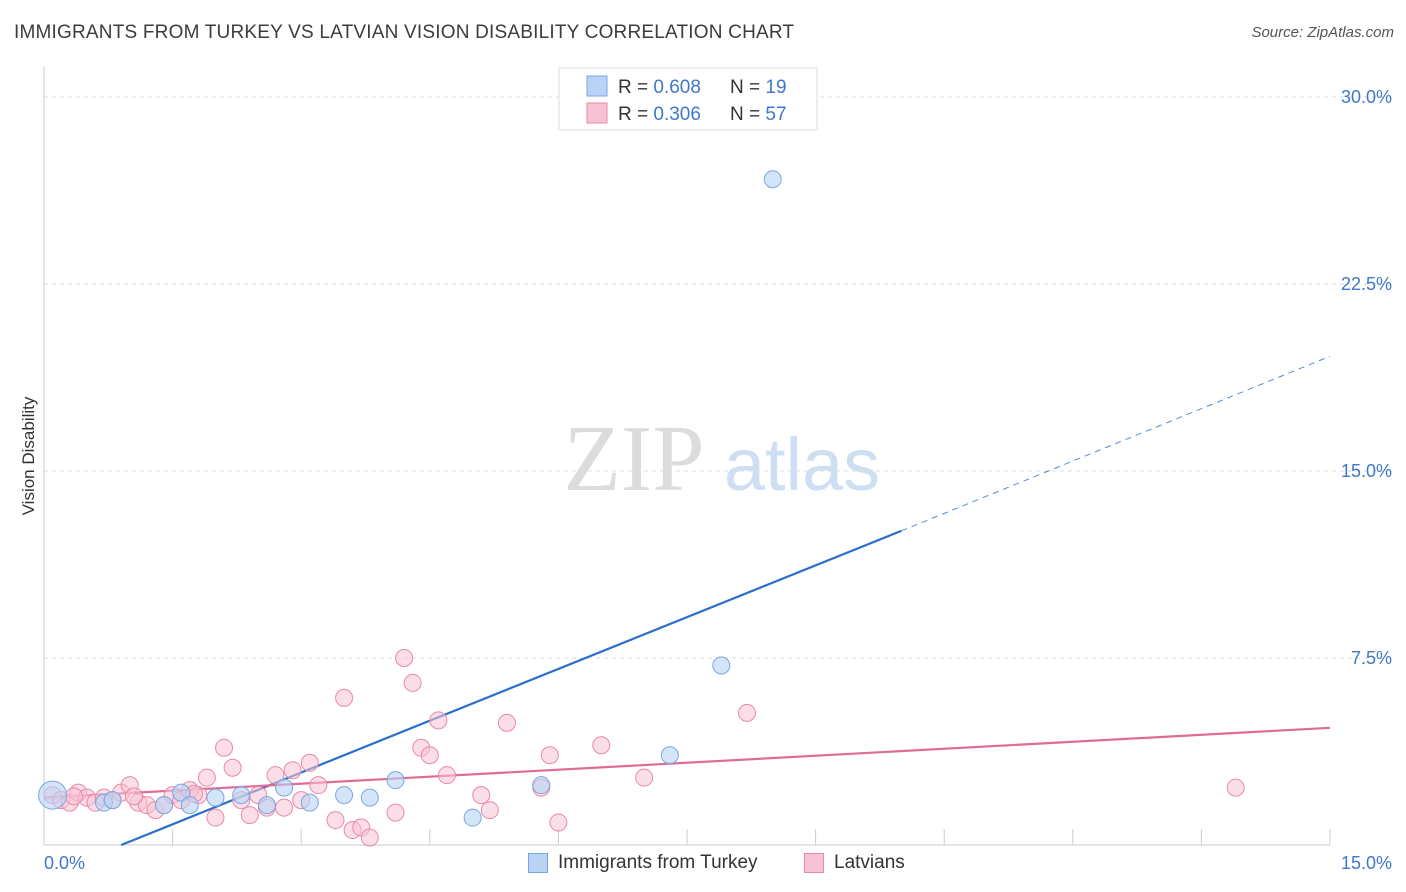  I want to click on legend-r-value-2: 0.306, so click(677, 114).